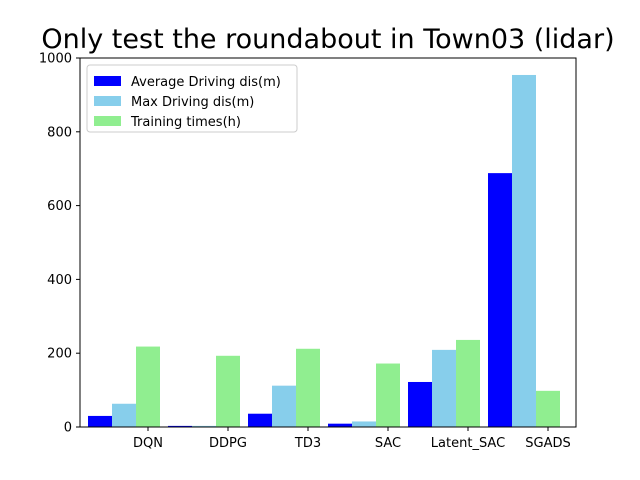 Image resolution: width=640 pixels, height=480 pixels. I want to click on x-tick-label: TD3, so click(307, 443).